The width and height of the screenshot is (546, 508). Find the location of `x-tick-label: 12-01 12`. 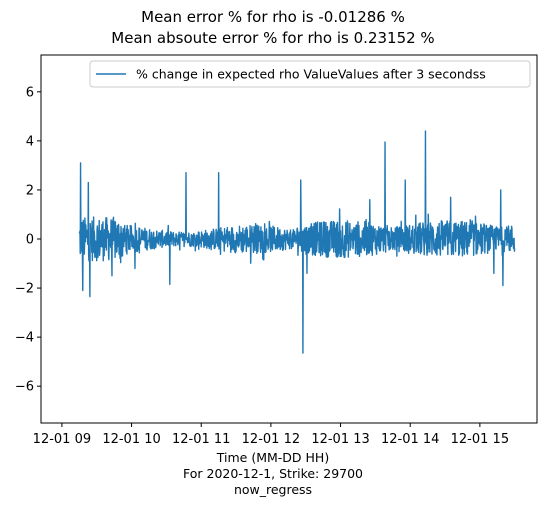

x-tick-label: 12-01 12 is located at coordinates (271, 439).